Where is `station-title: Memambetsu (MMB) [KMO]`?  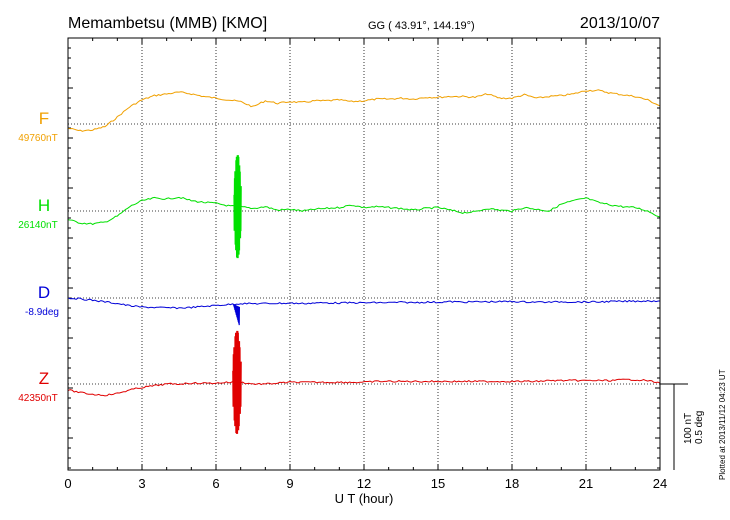
station-title: Memambetsu (MMB) [KMO] is located at coordinates (167, 23).